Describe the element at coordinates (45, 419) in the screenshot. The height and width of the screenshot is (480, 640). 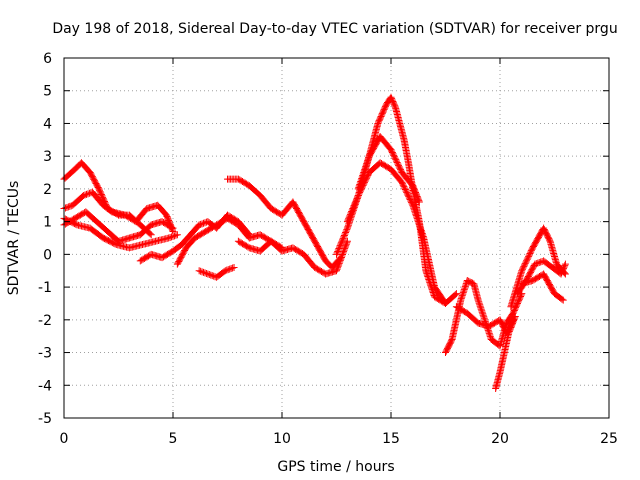
I see `y-tick-label-0: -5` at that location.